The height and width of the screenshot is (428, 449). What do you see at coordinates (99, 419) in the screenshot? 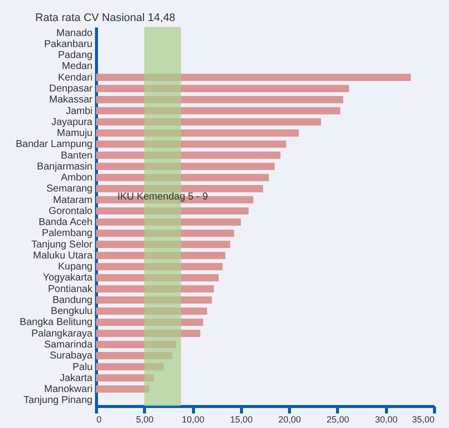
I see `x-tick-label: 0` at bounding box center [99, 419].